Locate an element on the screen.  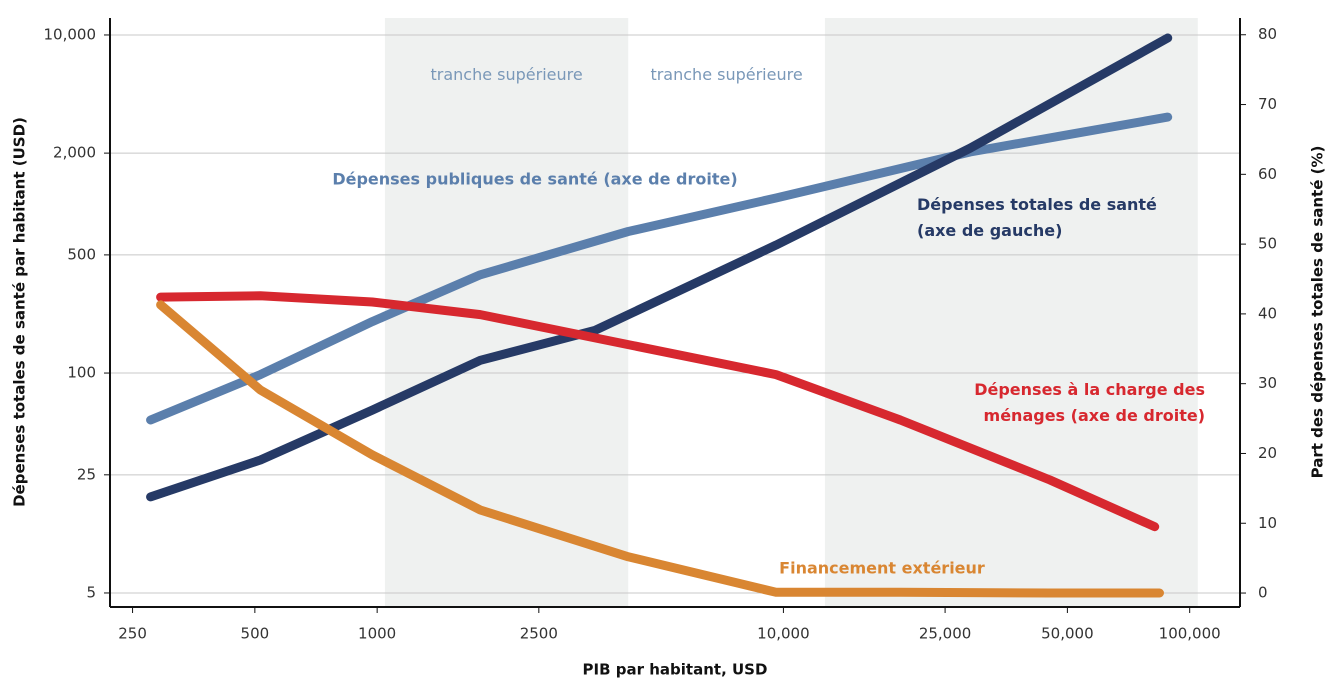
series-label: Dépenses totales de santé (axe de gauche) is located at coordinates (1037, 217).